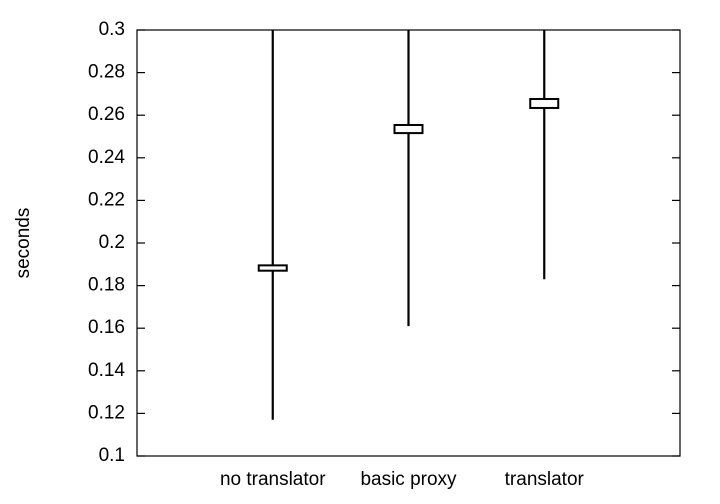 The width and height of the screenshot is (720, 504). Describe the element at coordinates (106, 412) in the screenshot. I see `y-tick-label: 0.12` at that location.